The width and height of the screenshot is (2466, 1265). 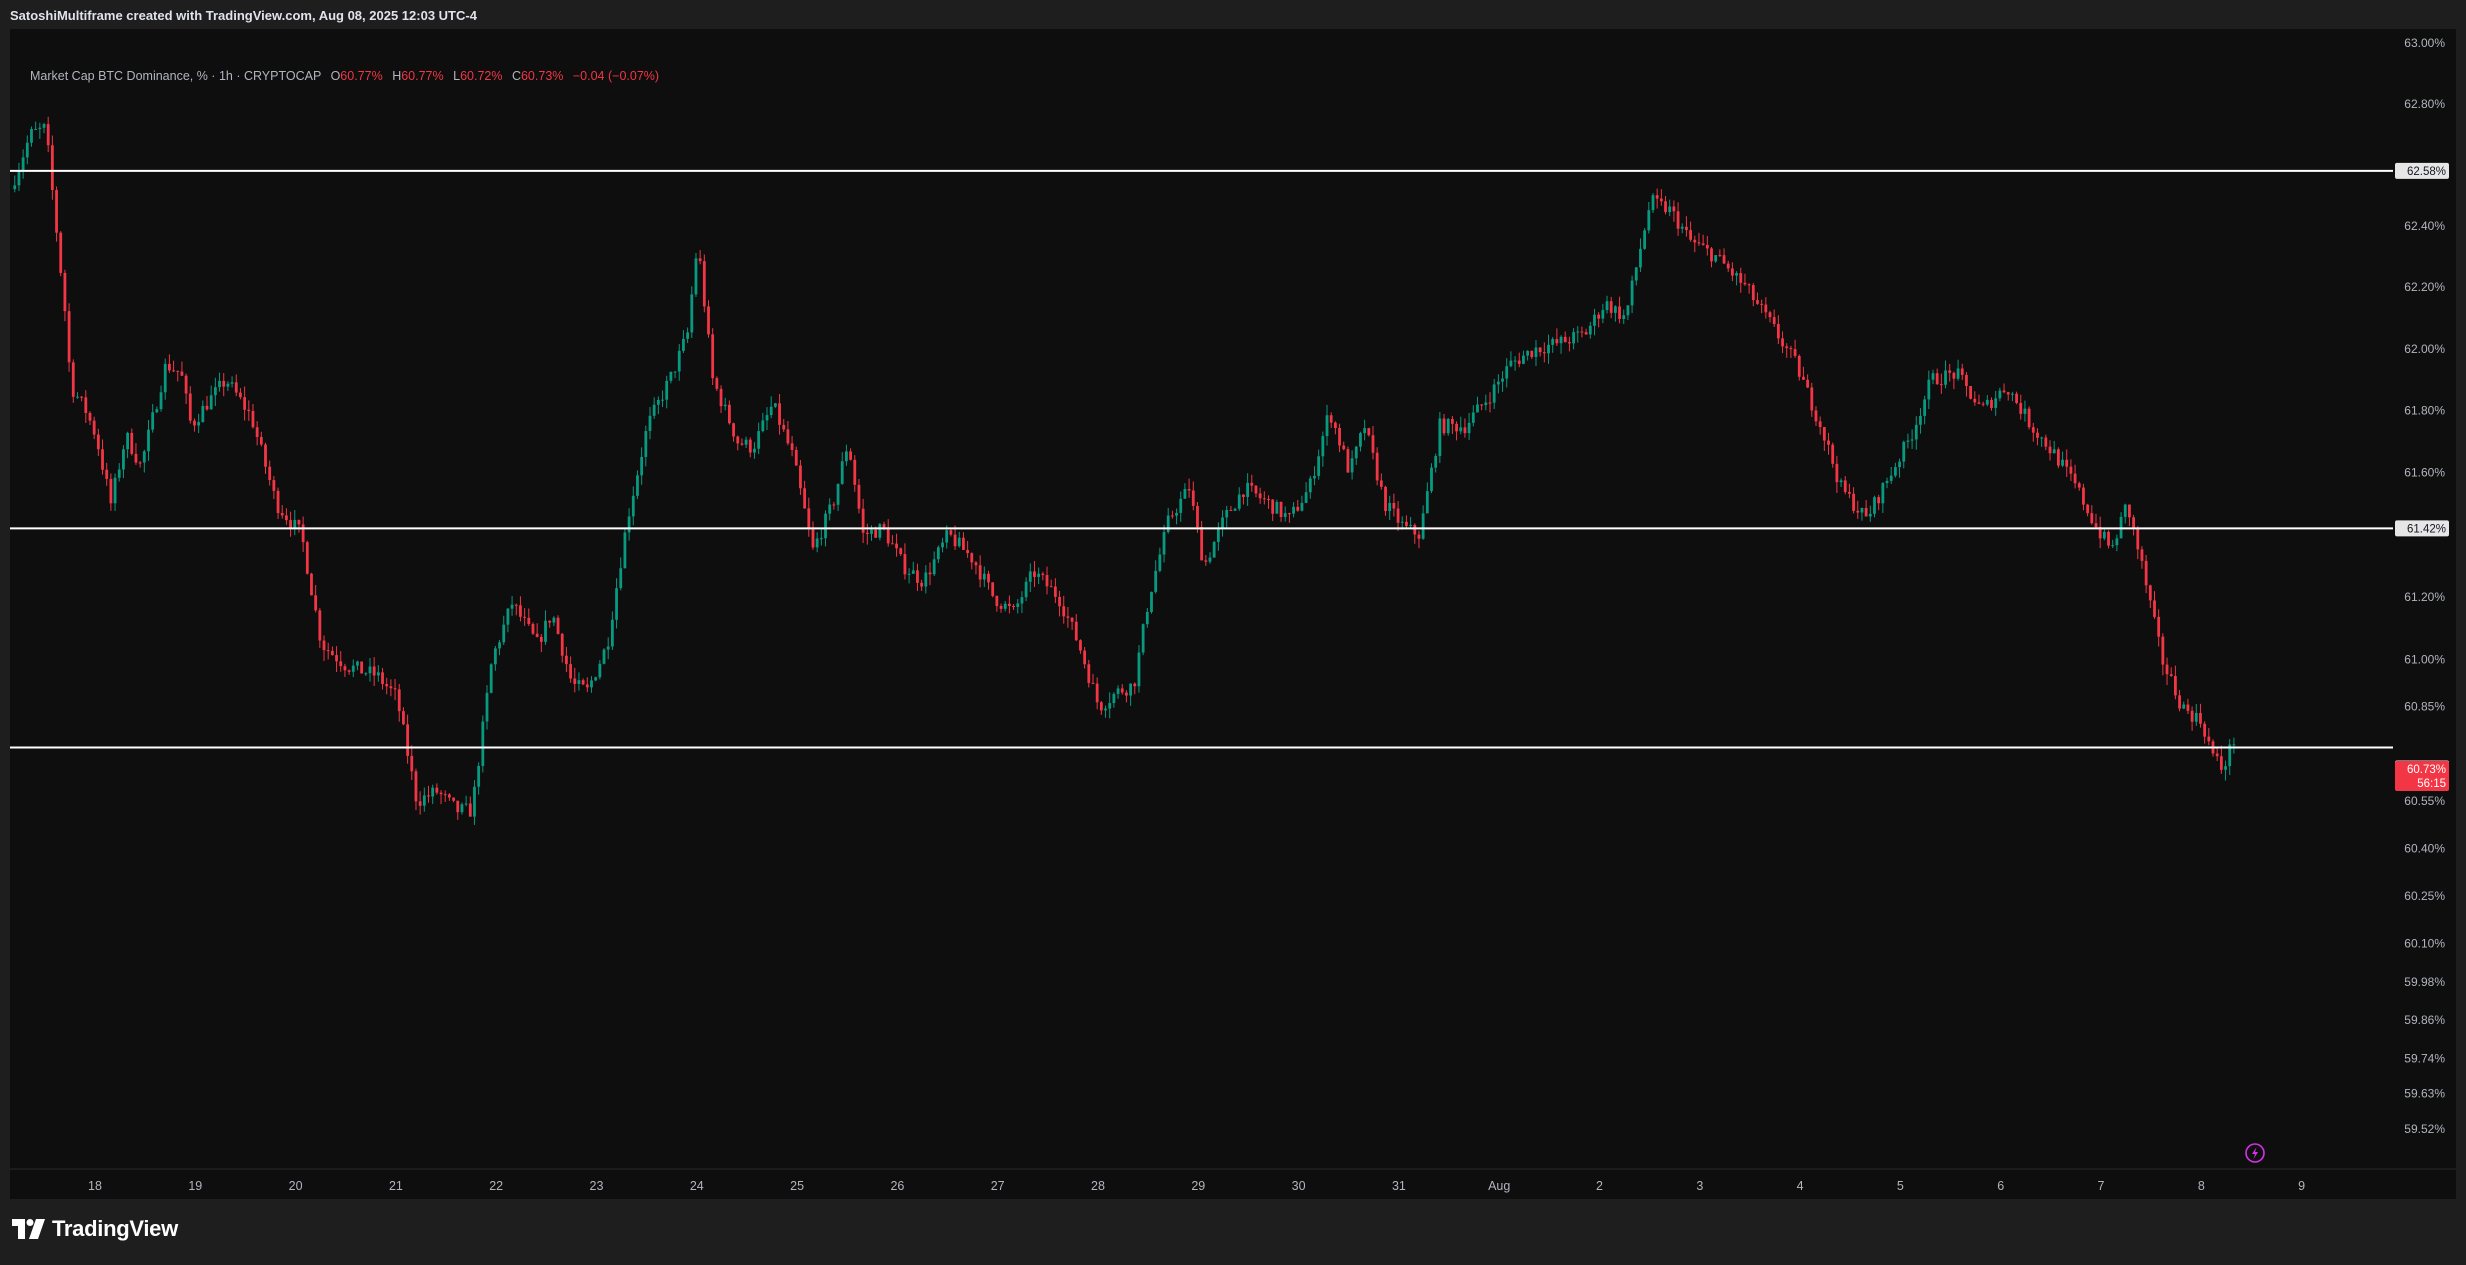 What do you see at coordinates (115, 1228) in the screenshot?
I see `brand-name: TradingView` at bounding box center [115, 1228].